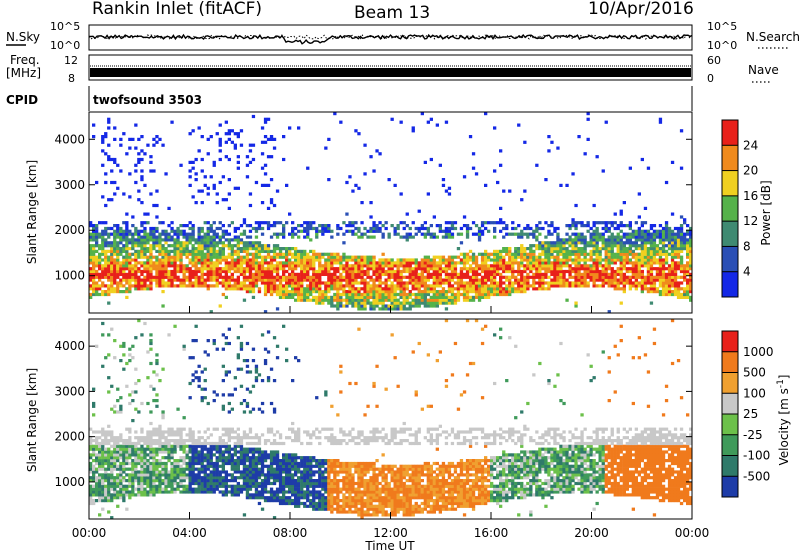 The width and height of the screenshot is (800, 554). What do you see at coordinates (750, 145) in the screenshot?
I see `power-colorbar-tick-5: 24` at bounding box center [750, 145].